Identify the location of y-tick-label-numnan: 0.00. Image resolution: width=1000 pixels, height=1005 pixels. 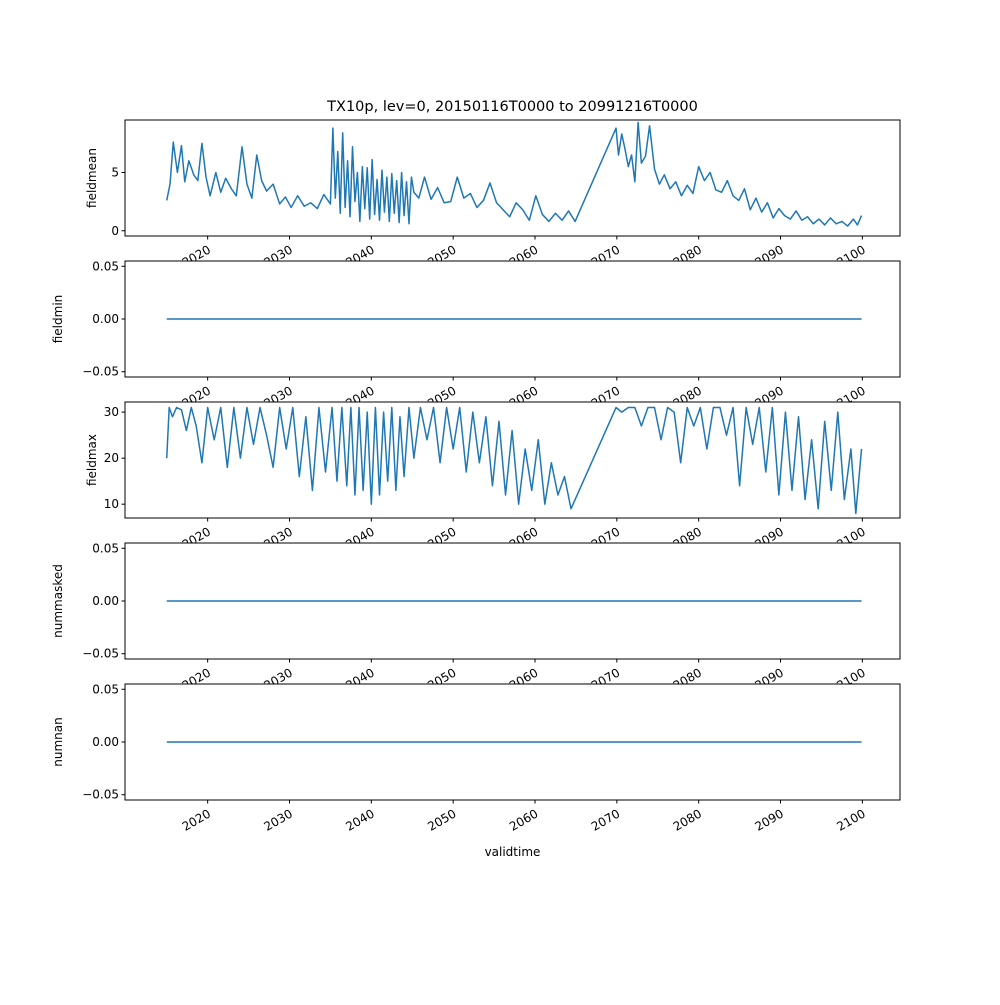
(105, 742).